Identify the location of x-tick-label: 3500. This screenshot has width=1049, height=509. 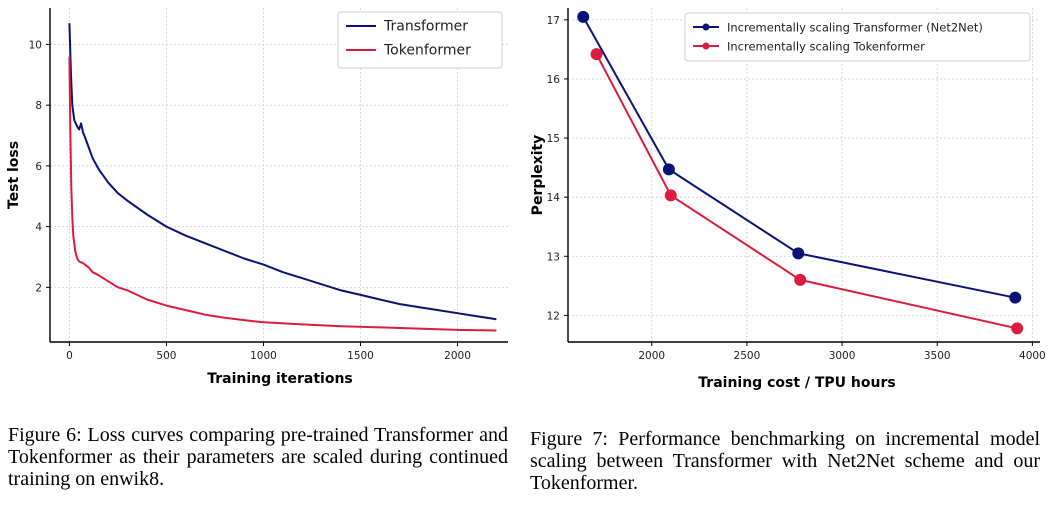
(937, 356).